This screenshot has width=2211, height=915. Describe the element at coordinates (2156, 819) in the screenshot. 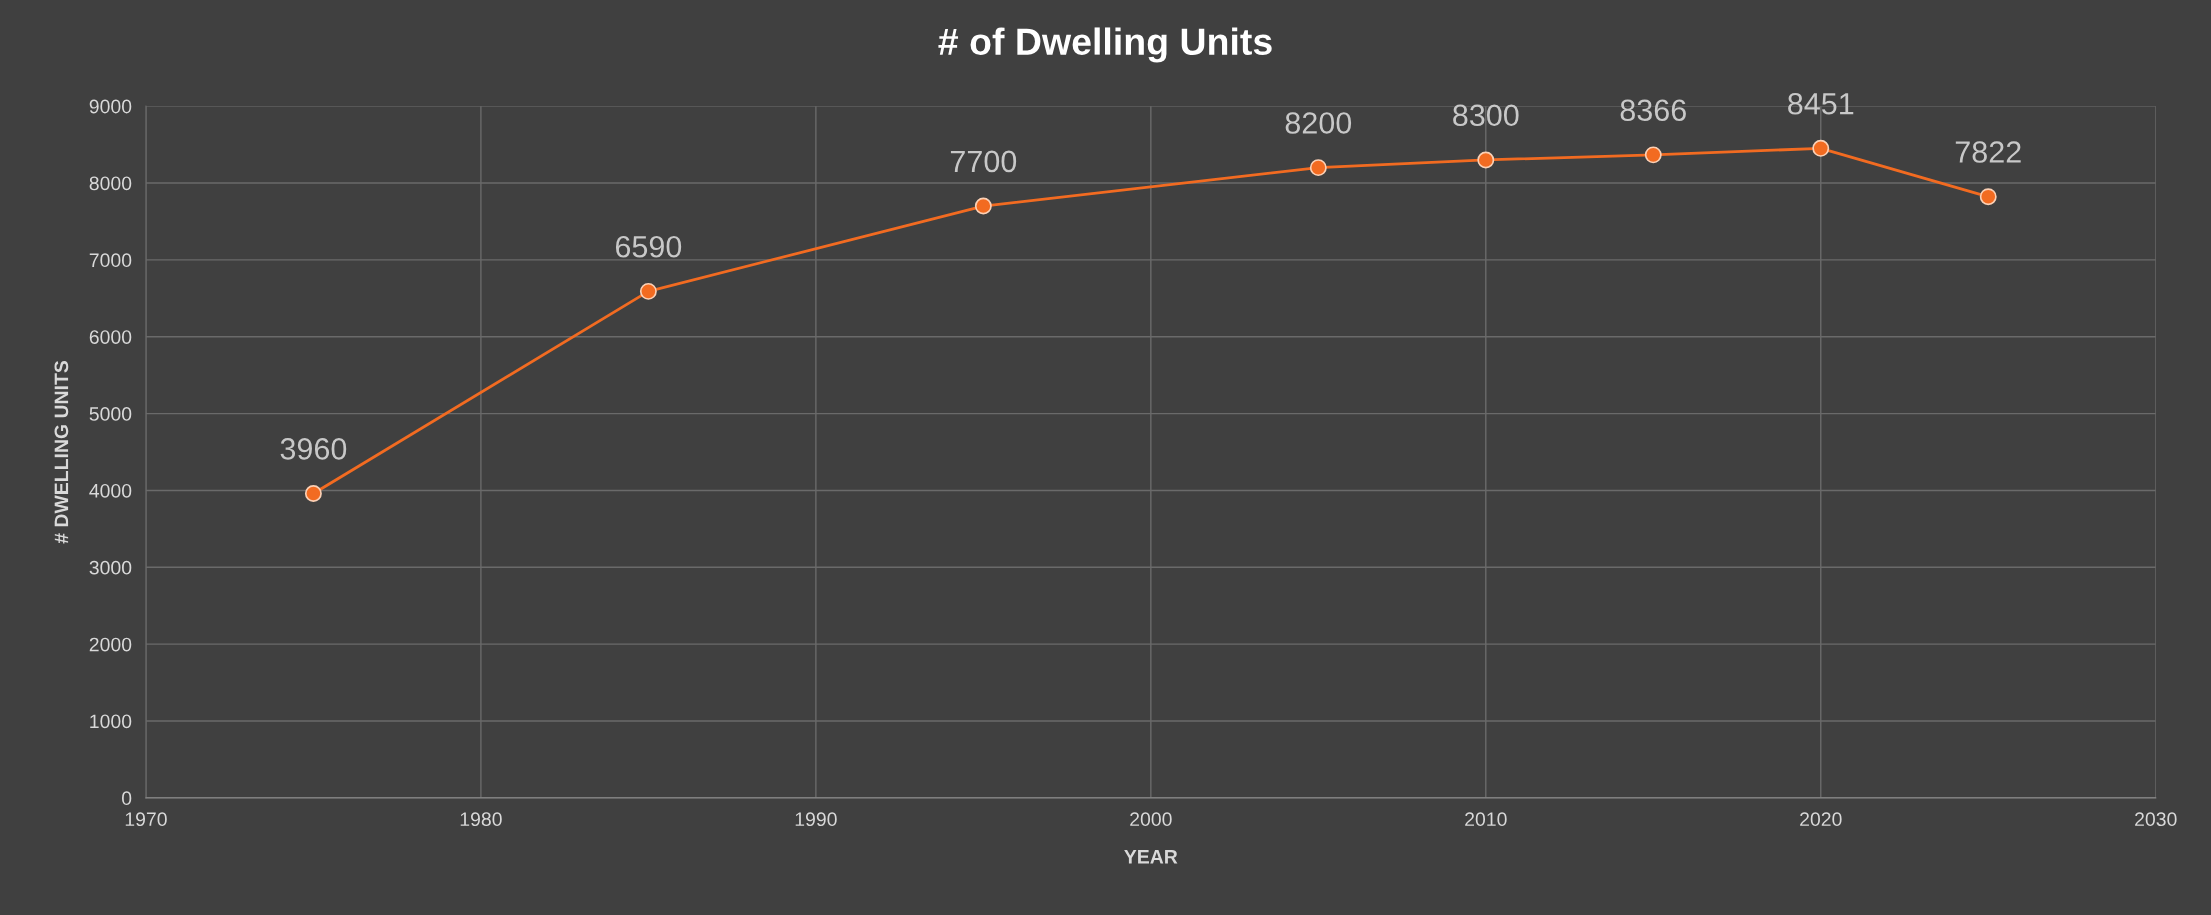

I see `x-tick-label: 2030` at that location.